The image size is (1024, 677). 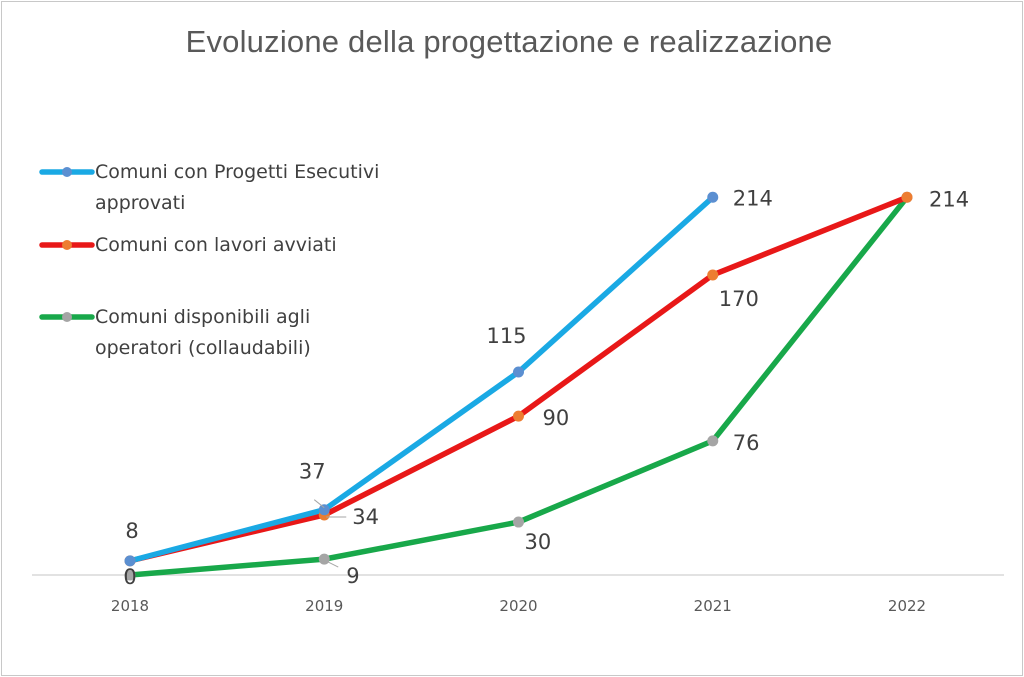 I want to click on legend-label: operatori (collaudabili), so click(x=203, y=348).